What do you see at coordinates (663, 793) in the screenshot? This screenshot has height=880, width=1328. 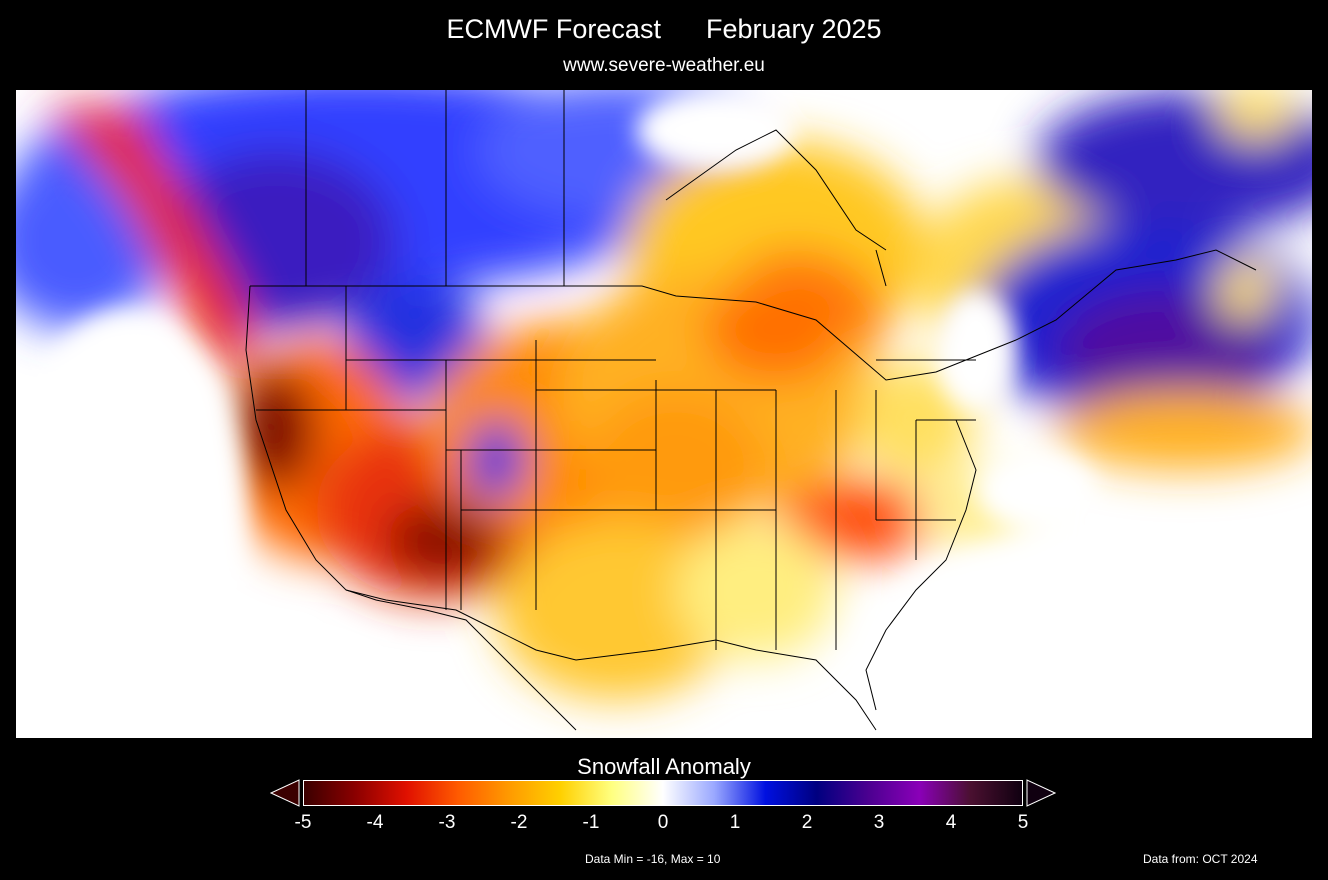 I see `colorbar` at bounding box center [663, 793].